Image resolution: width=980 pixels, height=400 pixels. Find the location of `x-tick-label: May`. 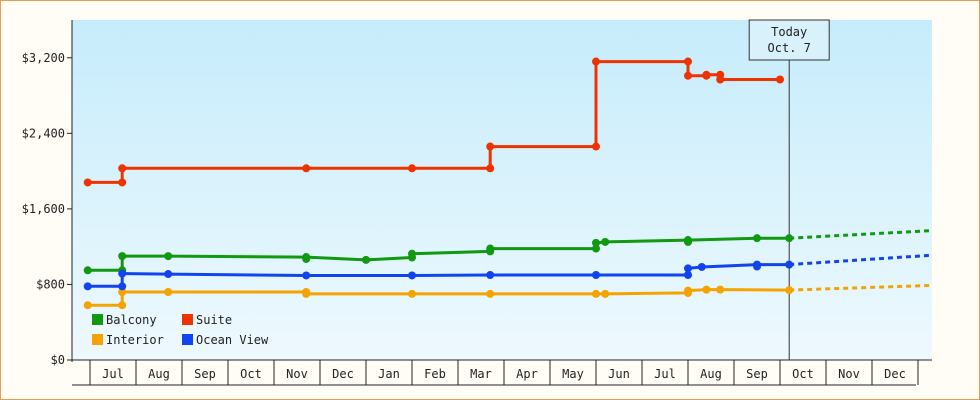

x-tick-label: May is located at coordinates (573, 374).